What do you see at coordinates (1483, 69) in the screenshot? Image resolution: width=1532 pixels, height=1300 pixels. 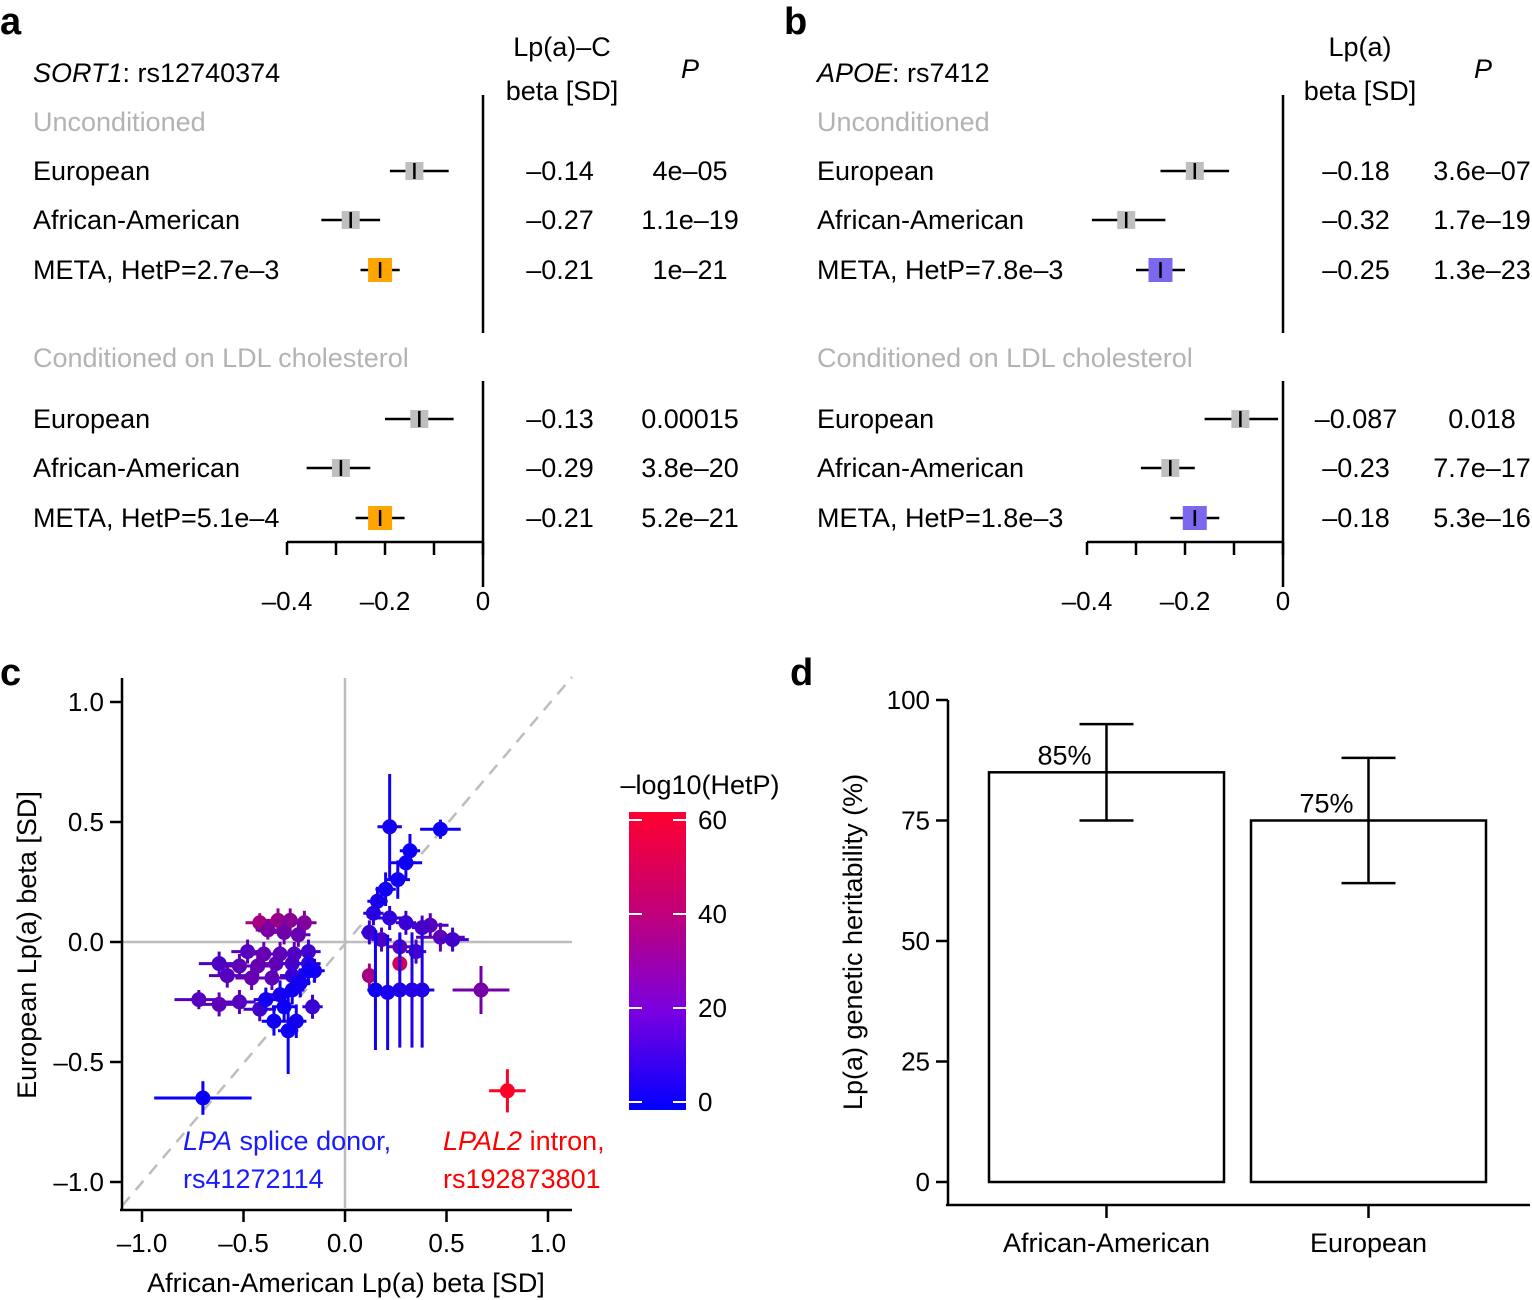 I see `panel-b-p-header: P` at bounding box center [1483, 69].